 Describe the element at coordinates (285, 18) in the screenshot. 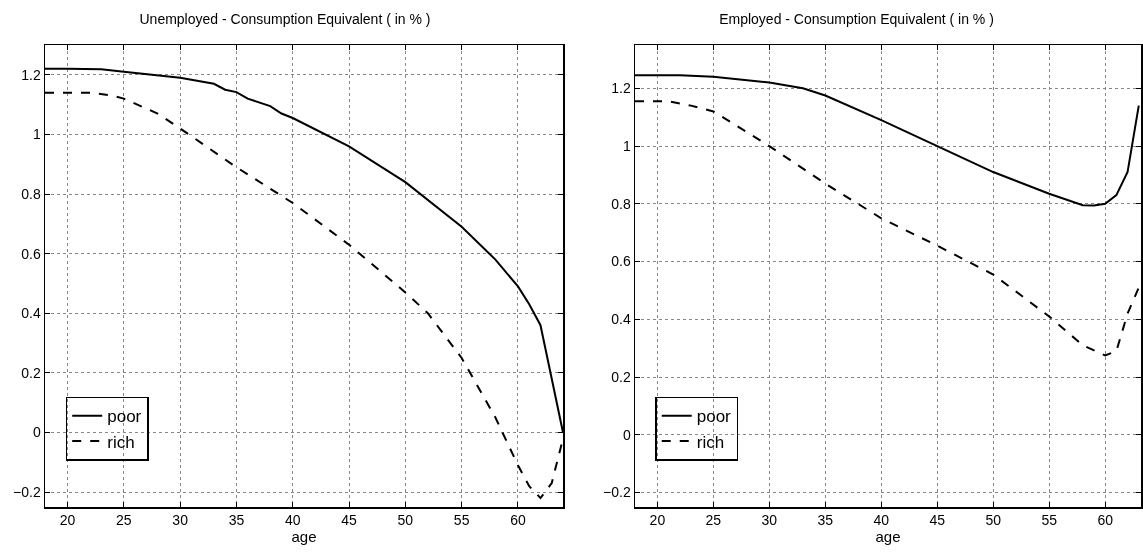

I see `chart-title: Unemployed - Consumption Equivalent ( in % )` at that location.